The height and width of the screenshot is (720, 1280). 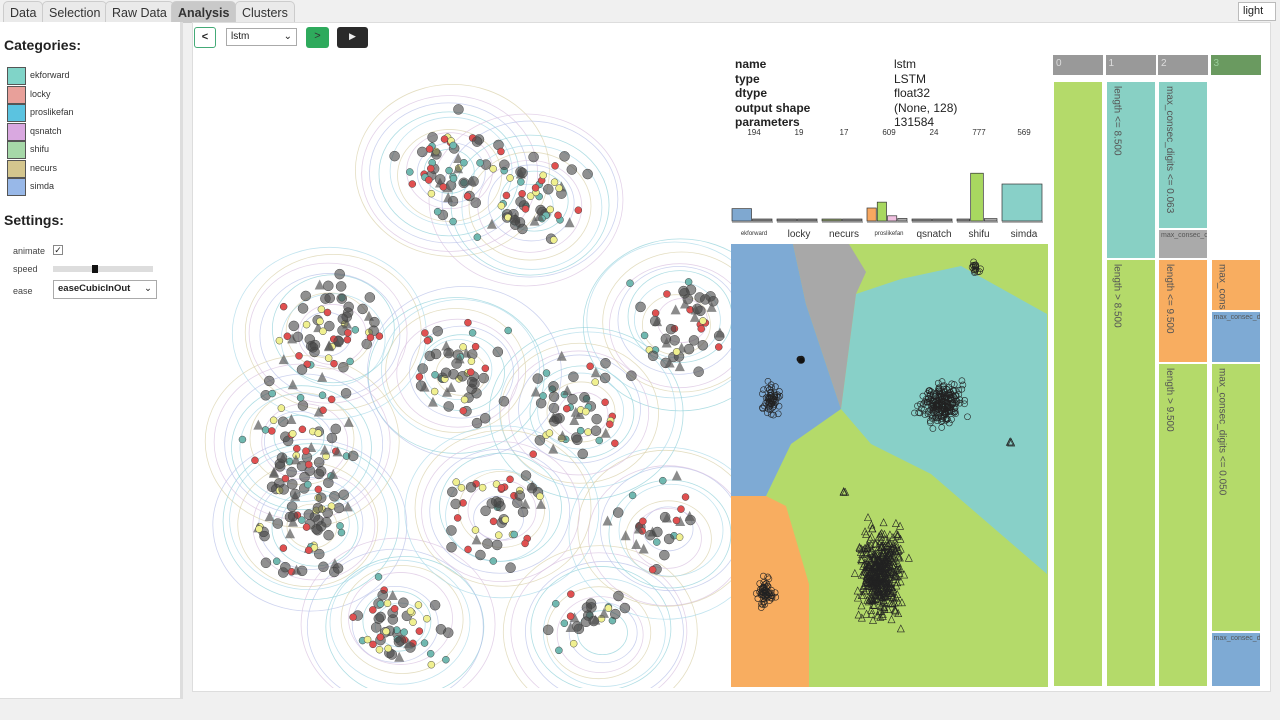 What do you see at coordinates (871, 214) in the screenshot?
I see `bar-proslikefan` at bounding box center [871, 214].